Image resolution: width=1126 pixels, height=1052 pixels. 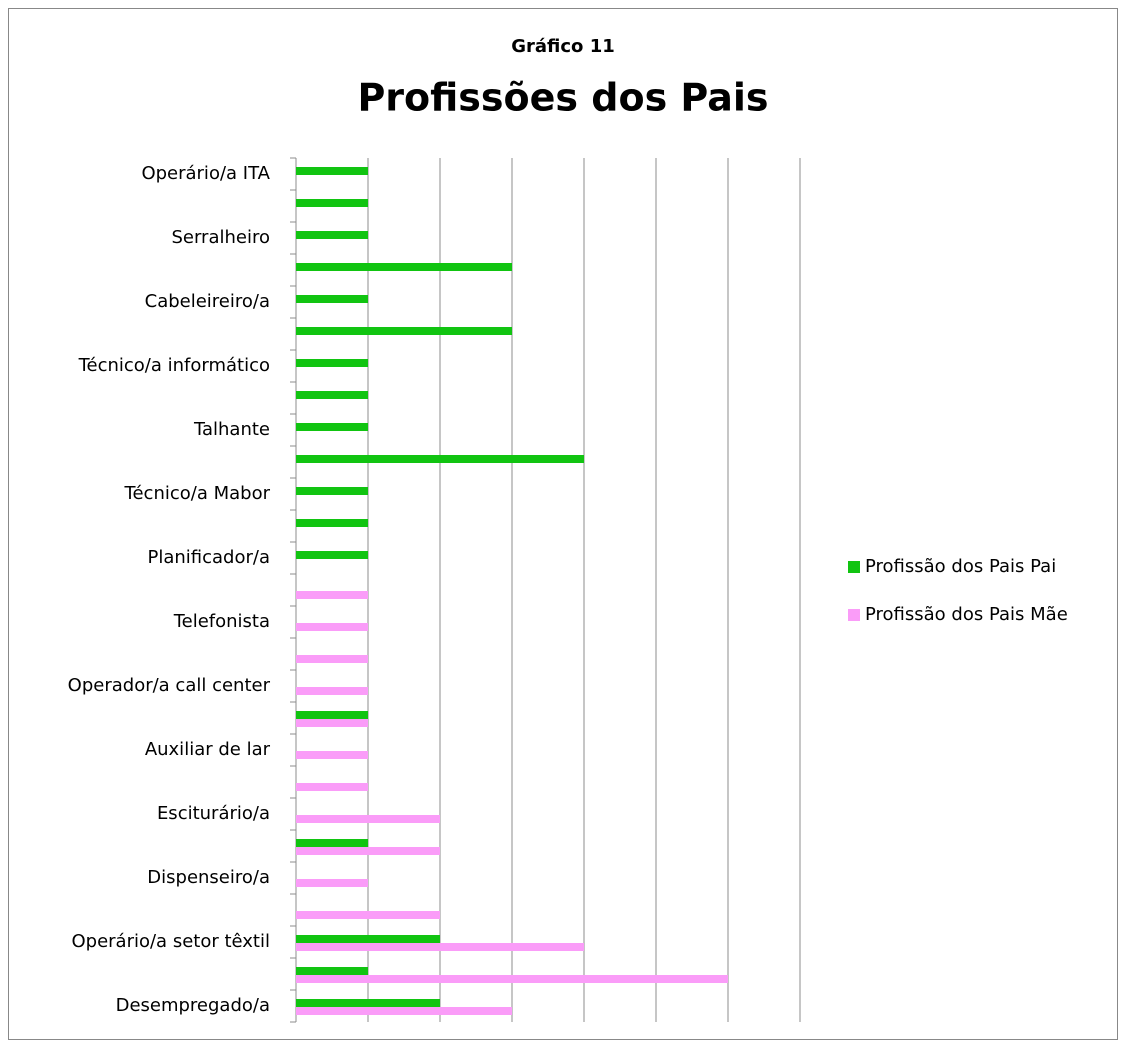 I want to click on y-tick-label: Operário/a setor têxtil, so click(x=170, y=941).